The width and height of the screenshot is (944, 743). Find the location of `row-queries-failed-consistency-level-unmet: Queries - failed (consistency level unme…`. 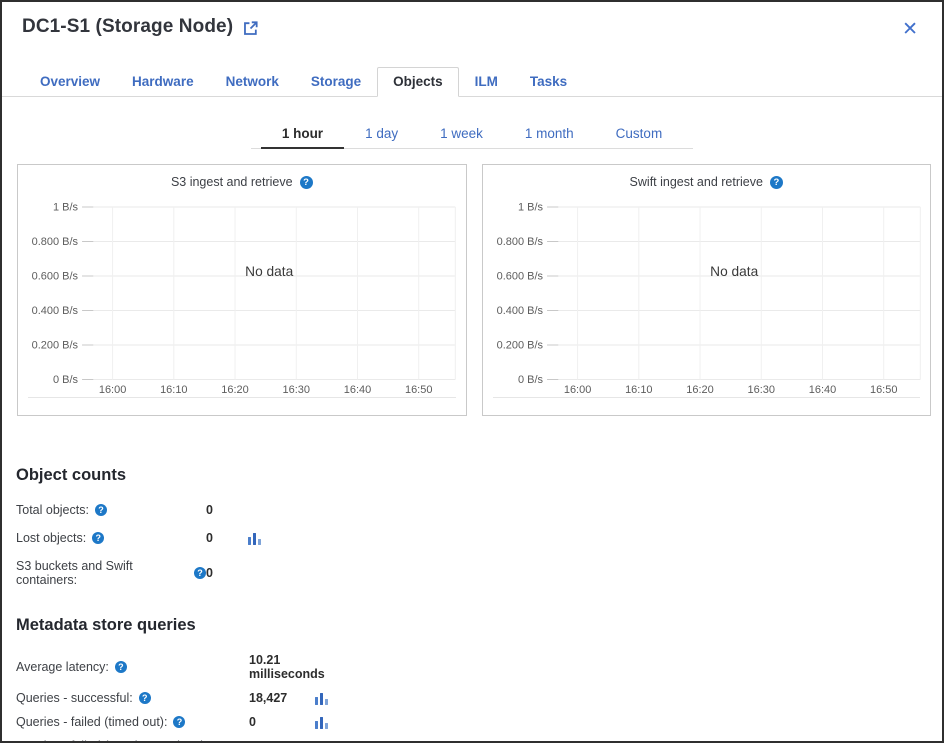

row-queries-failed-consistency-level-unmet: Queries - failed (consistency level unme… is located at coordinates (479, 740).